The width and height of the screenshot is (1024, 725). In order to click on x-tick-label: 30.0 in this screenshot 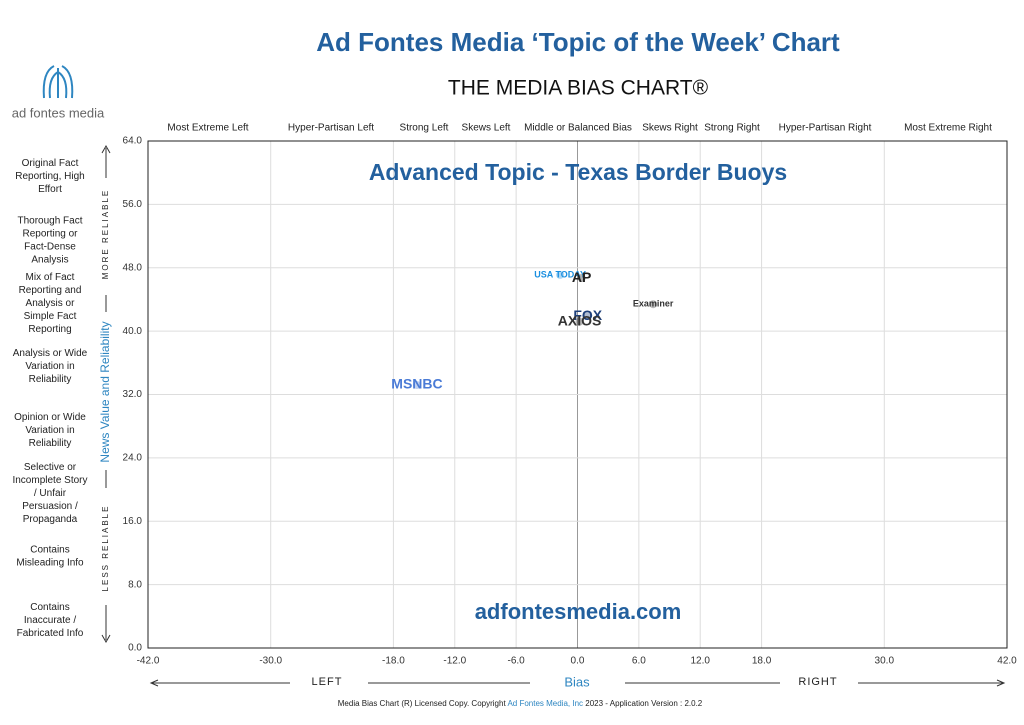, I will do `click(885, 661)`.